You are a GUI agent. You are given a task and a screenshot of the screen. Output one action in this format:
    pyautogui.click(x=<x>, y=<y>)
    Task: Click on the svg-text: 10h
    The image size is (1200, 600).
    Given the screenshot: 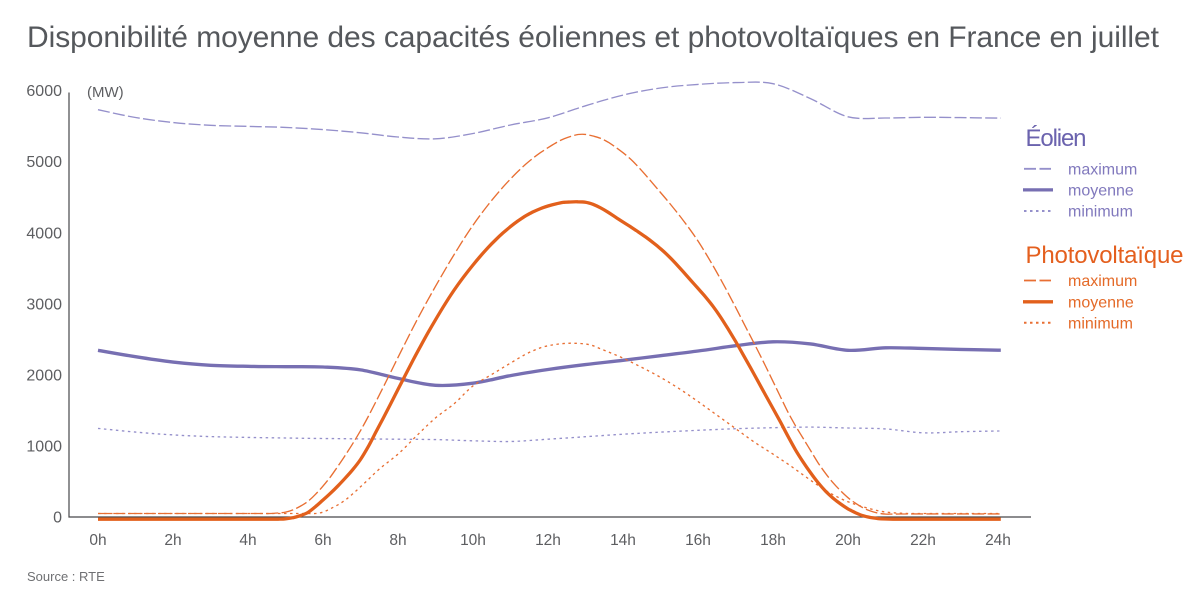 What is the action you would take?
    pyautogui.click(x=473, y=540)
    